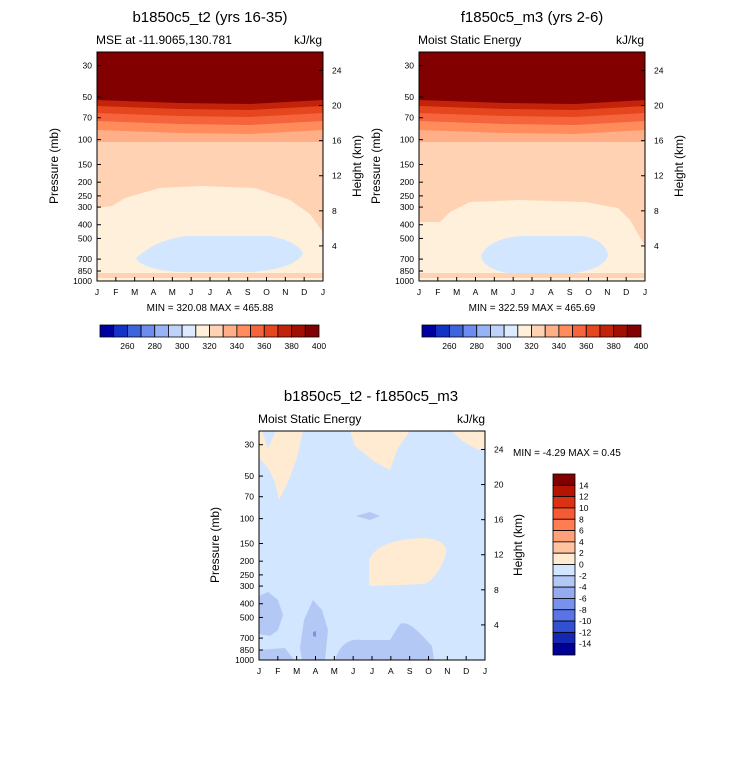  What do you see at coordinates (219, 254) in the screenshot?
I see `contour-band-low-blob` at bounding box center [219, 254].